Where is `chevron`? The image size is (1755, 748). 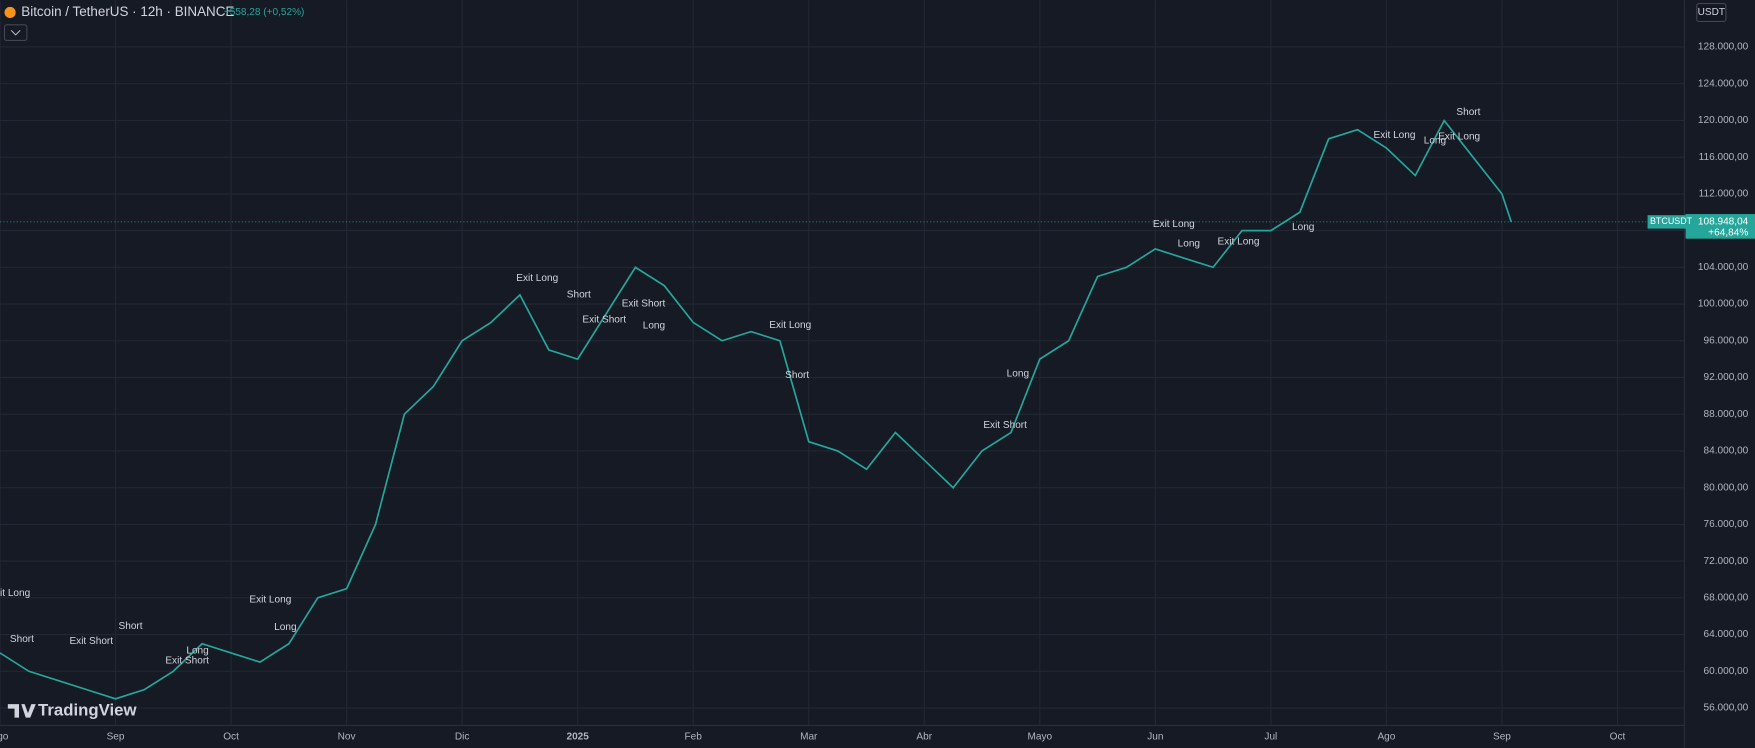
chevron is located at coordinates (15, 32).